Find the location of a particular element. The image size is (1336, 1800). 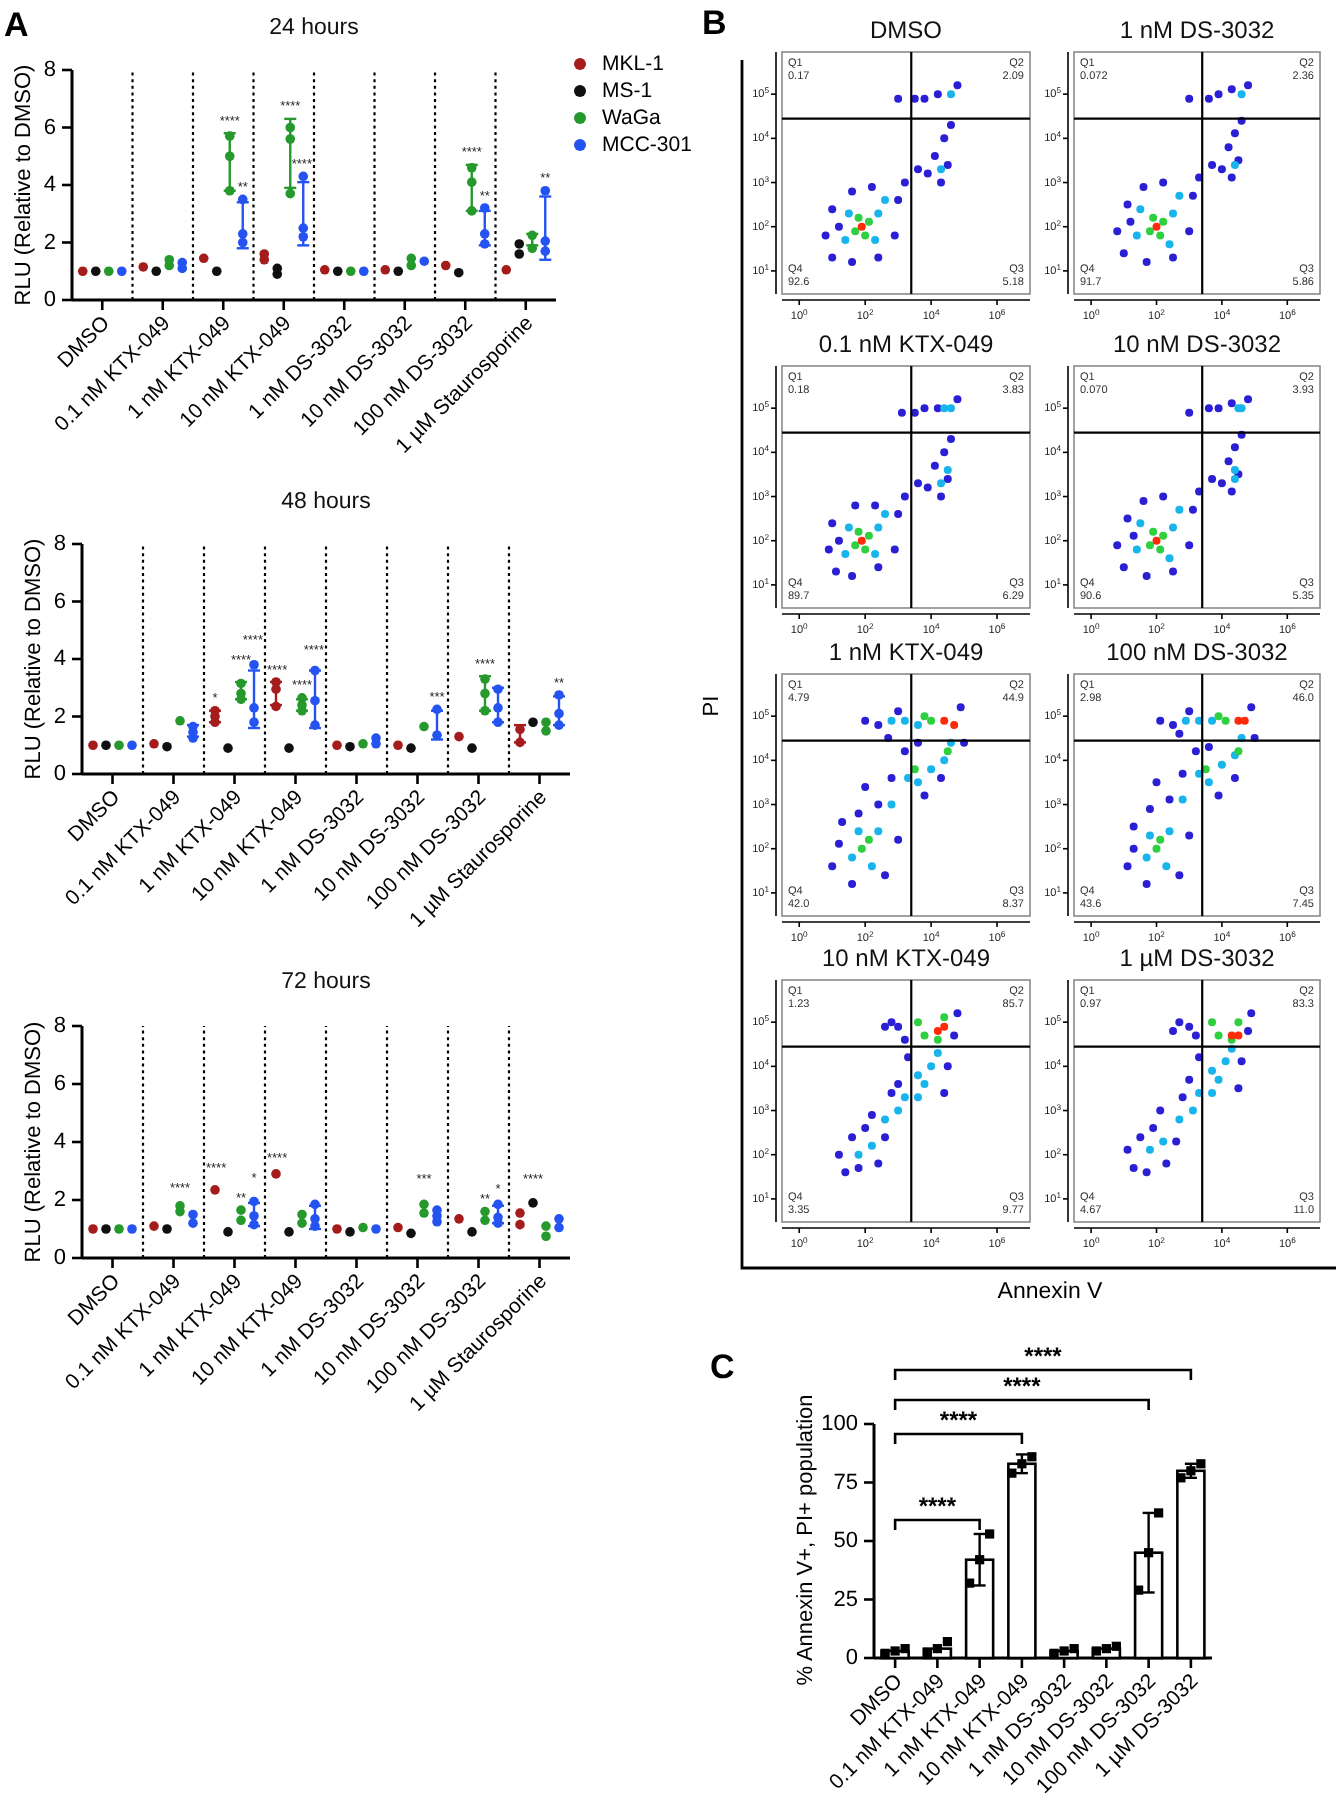

y-tick-label: 100 is located at coordinates (839, 1424).